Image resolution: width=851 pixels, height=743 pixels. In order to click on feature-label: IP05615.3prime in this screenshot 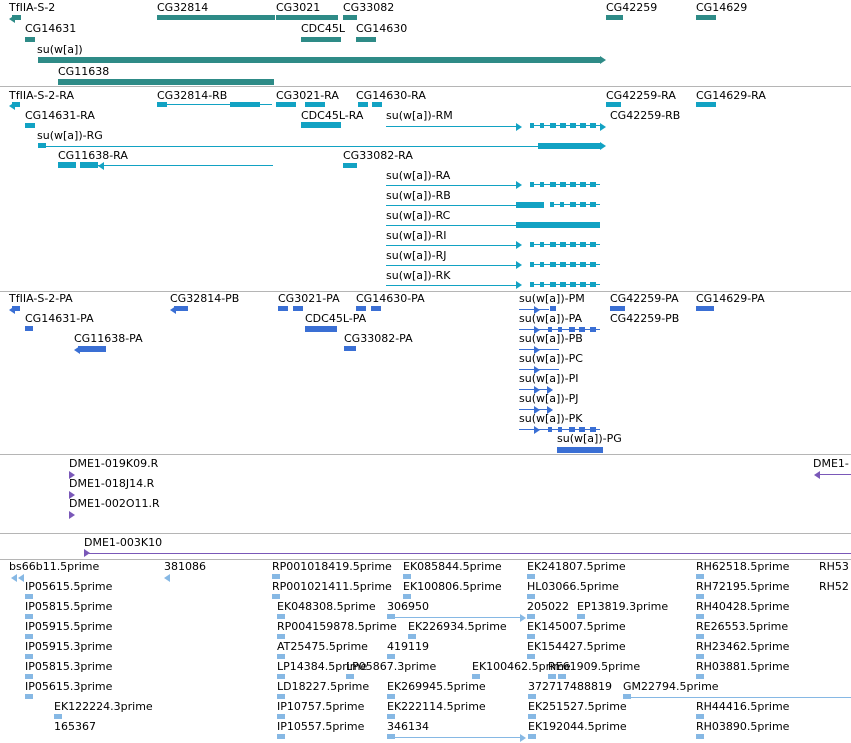, I will do `click(69, 686)`.